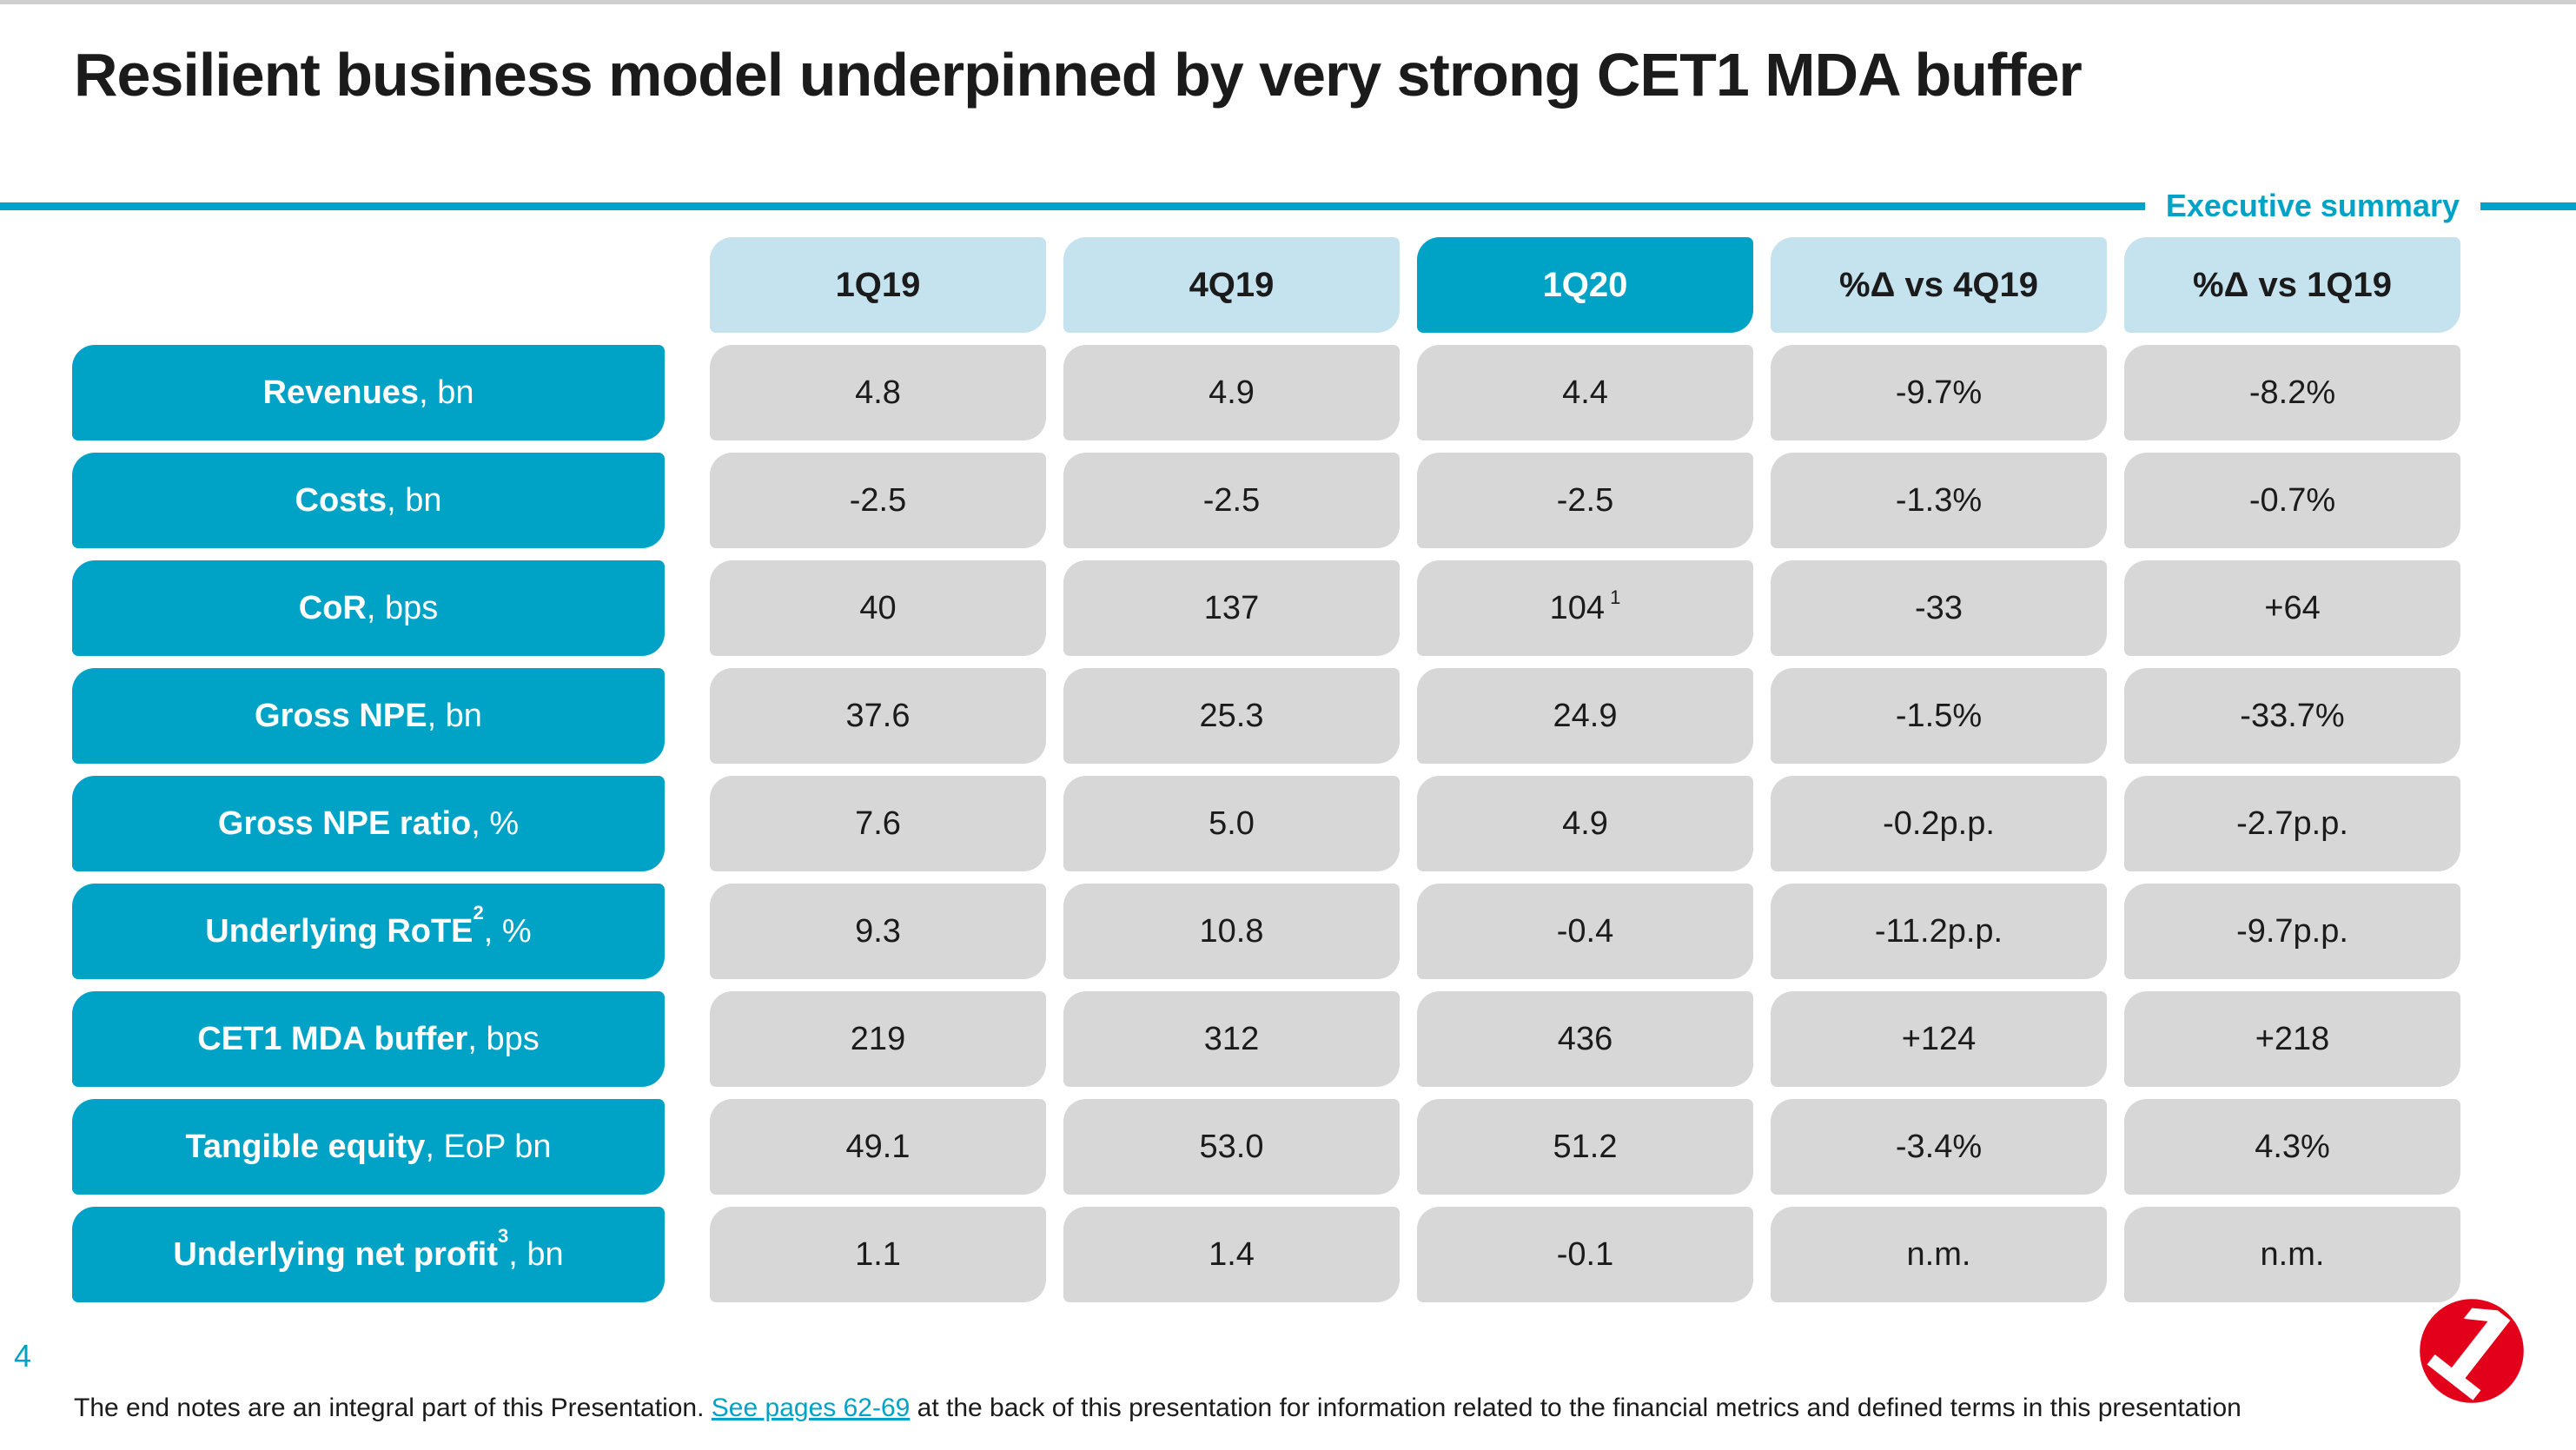 The height and width of the screenshot is (1450, 2576). Describe the element at coordinates (878, 500) in the screenshot. I see `value-cell-costs-1q19: -2.5` at that location.